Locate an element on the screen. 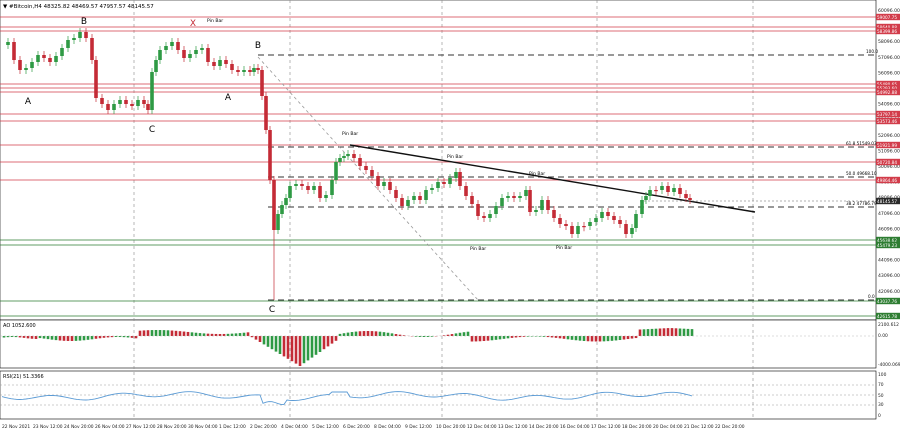  price-tag-label: 42615.78 is located at coordinates (887, 316).